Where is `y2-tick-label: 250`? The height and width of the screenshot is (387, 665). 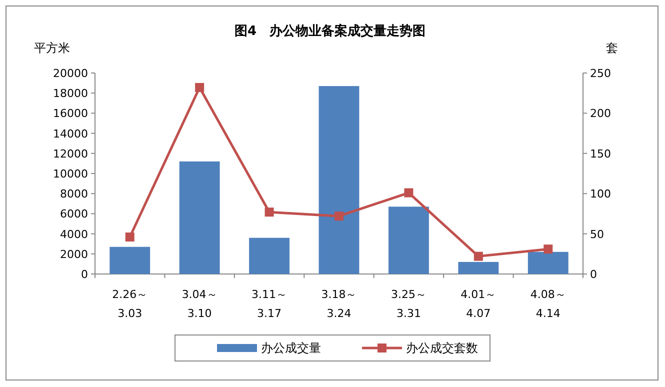
y2-tick-label: 250 is located at coordinates (600, 73).